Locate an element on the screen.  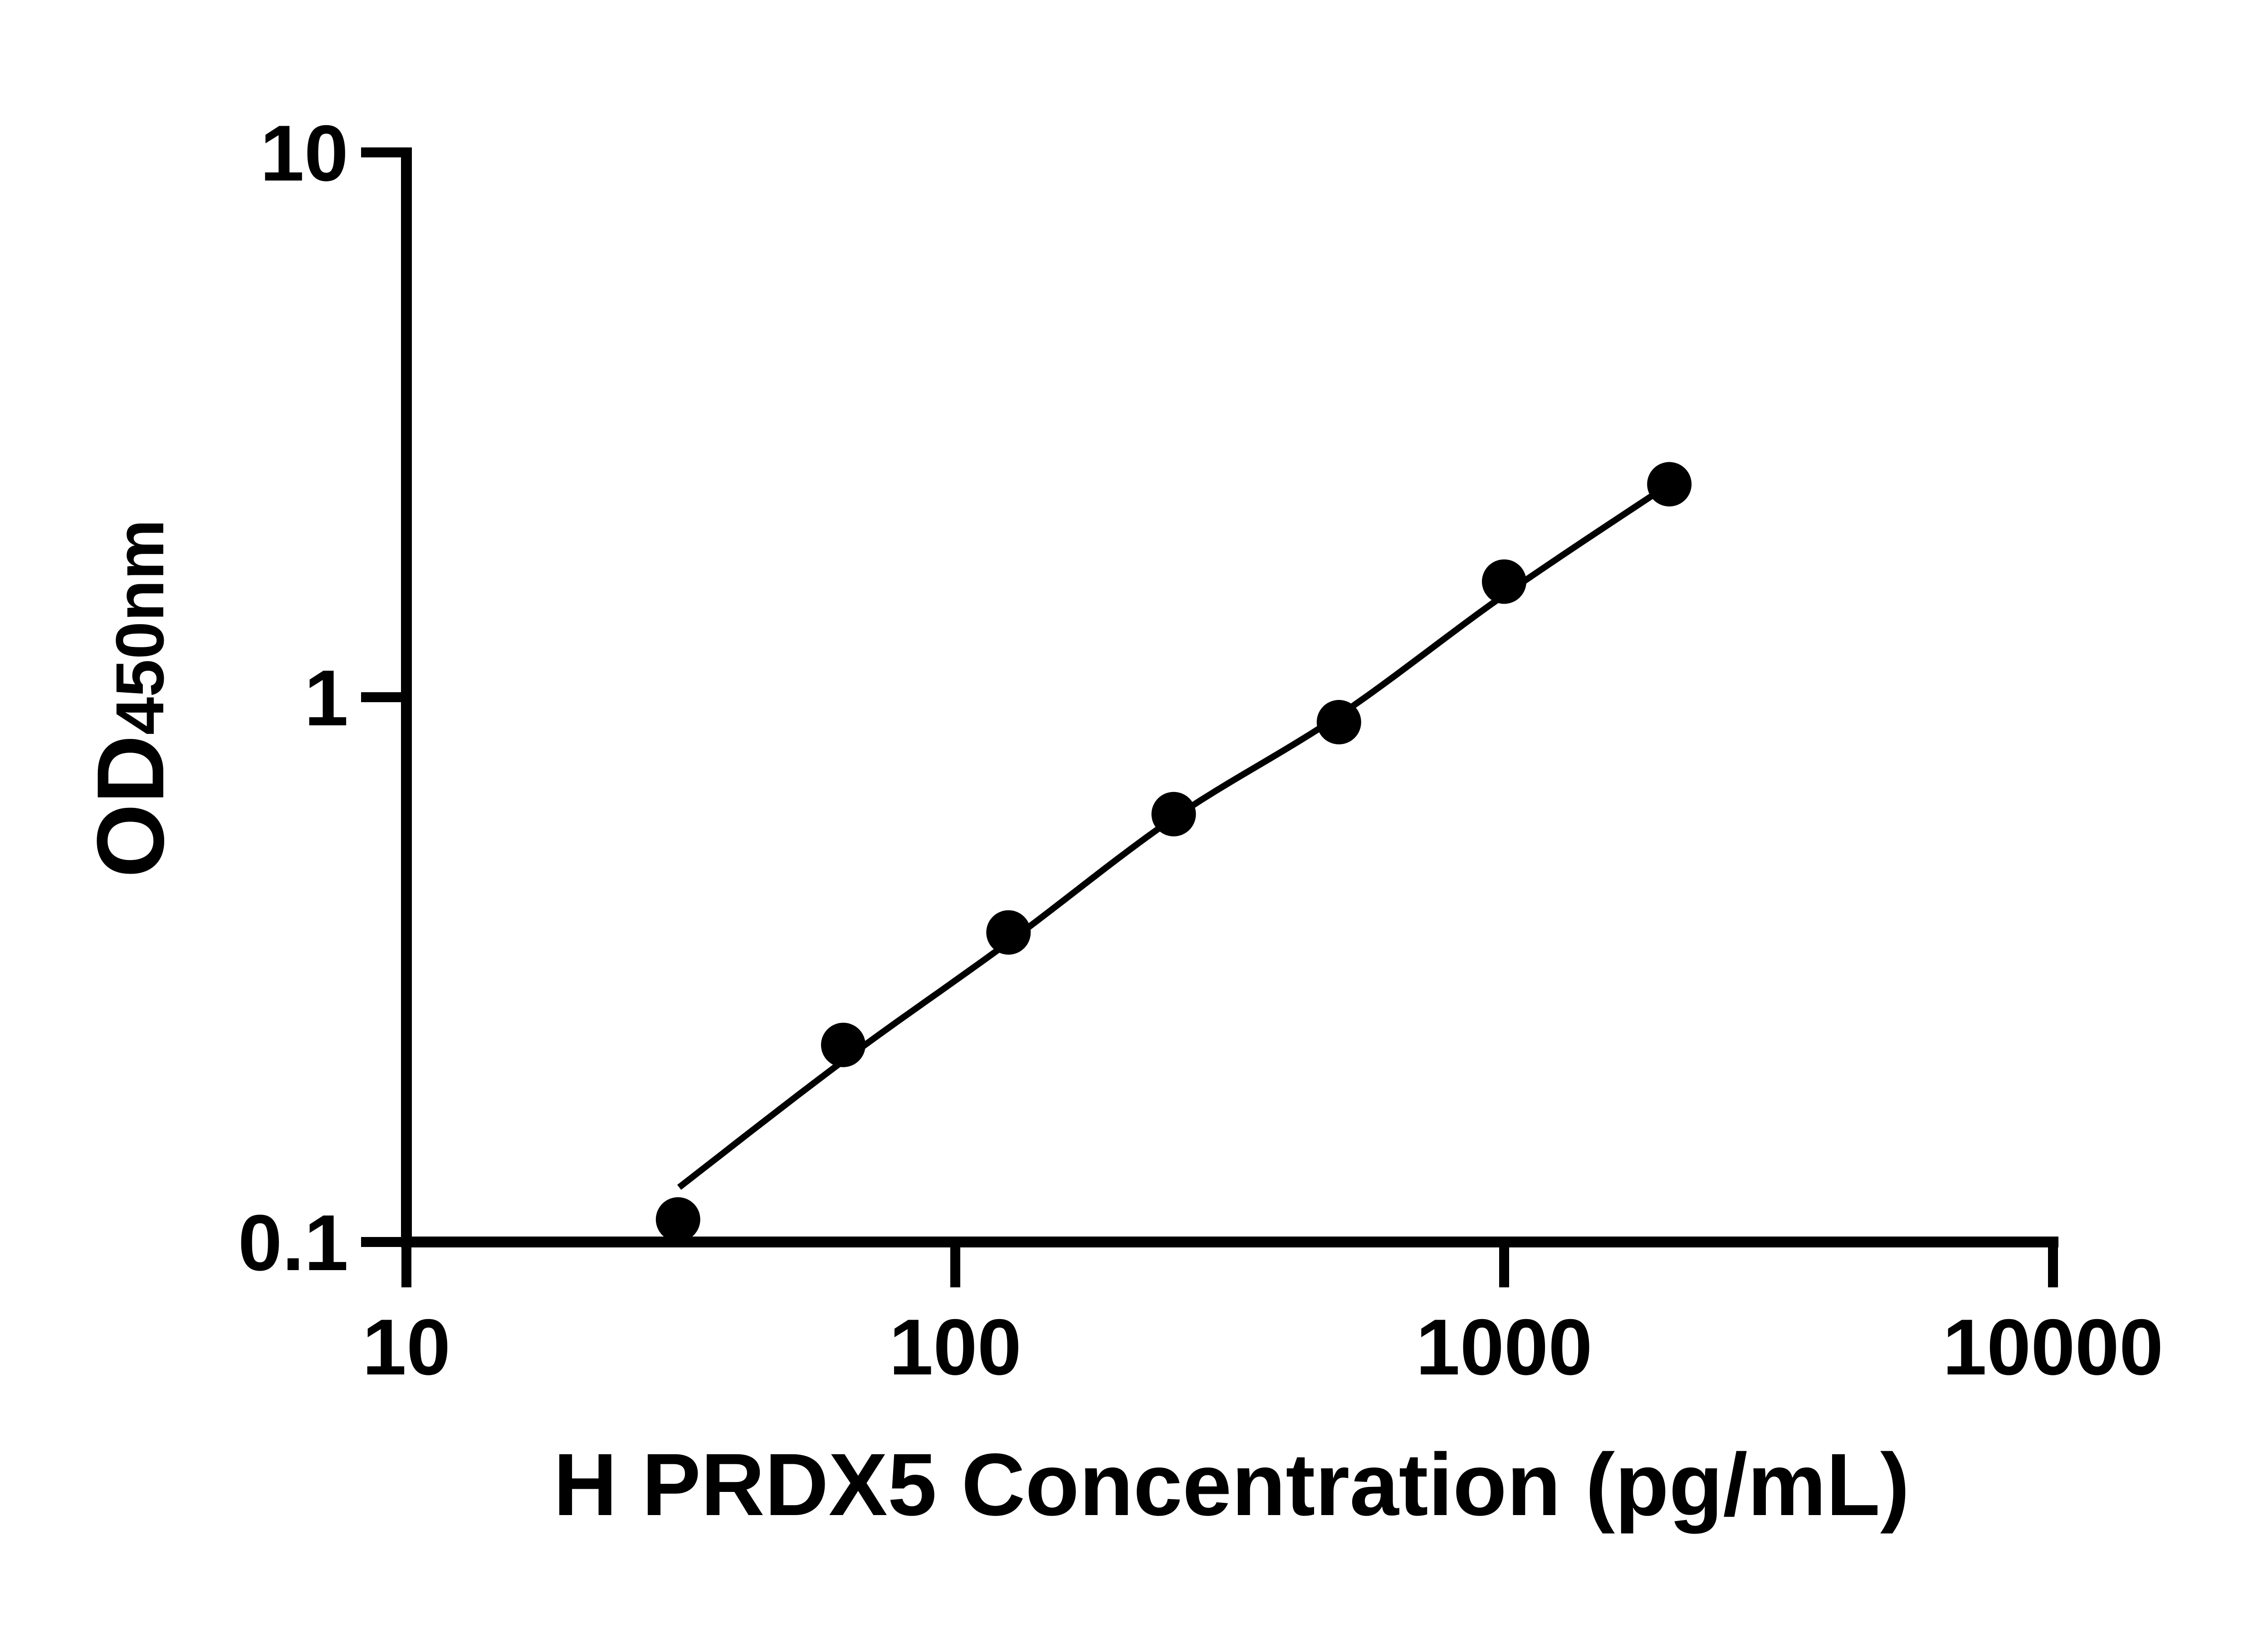
y-tick-label: 1 is located at coordinates (326, 698).